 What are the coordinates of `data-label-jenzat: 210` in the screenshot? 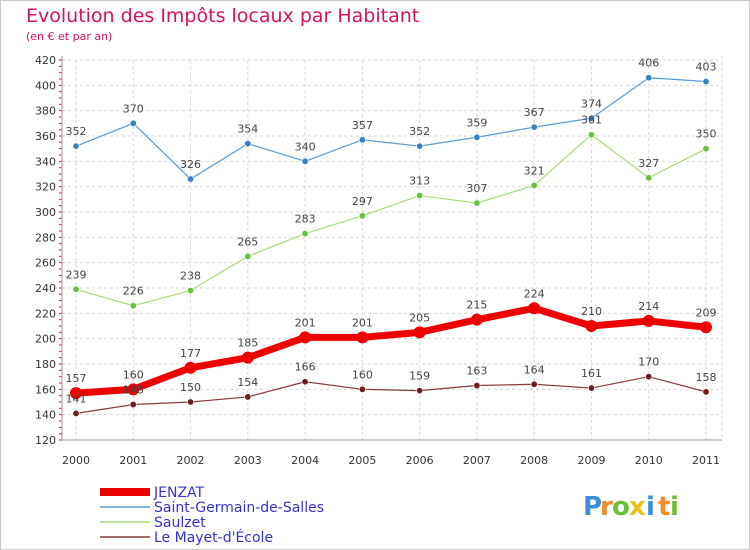 It's located at (591, 311).